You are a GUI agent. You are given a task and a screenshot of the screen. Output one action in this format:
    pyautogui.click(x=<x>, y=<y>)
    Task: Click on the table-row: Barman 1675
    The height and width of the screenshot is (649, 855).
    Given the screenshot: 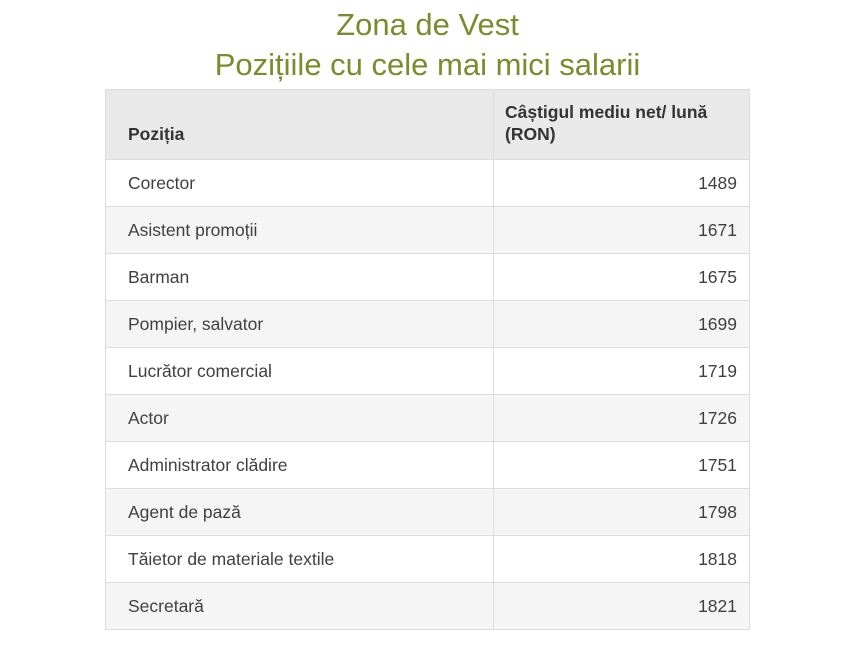 What is the action you would take?
    pyautogui.click(x=427, y=277)
    